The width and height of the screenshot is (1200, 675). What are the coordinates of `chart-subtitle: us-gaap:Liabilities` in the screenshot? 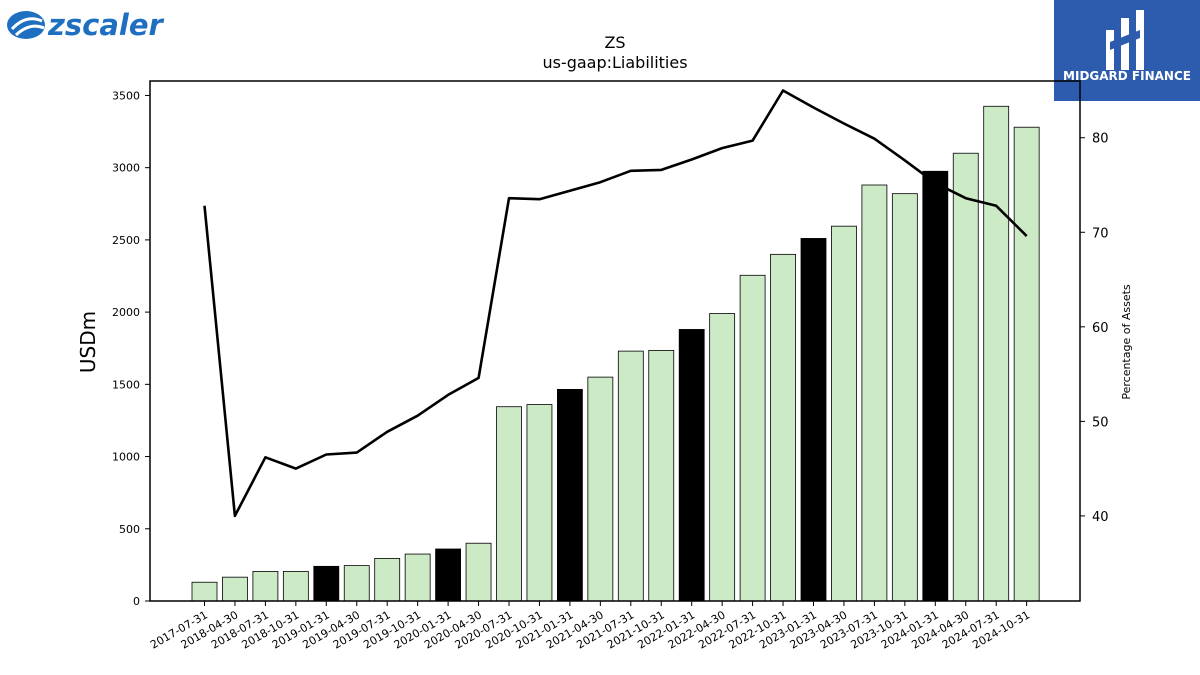 It's located at (614, 62).